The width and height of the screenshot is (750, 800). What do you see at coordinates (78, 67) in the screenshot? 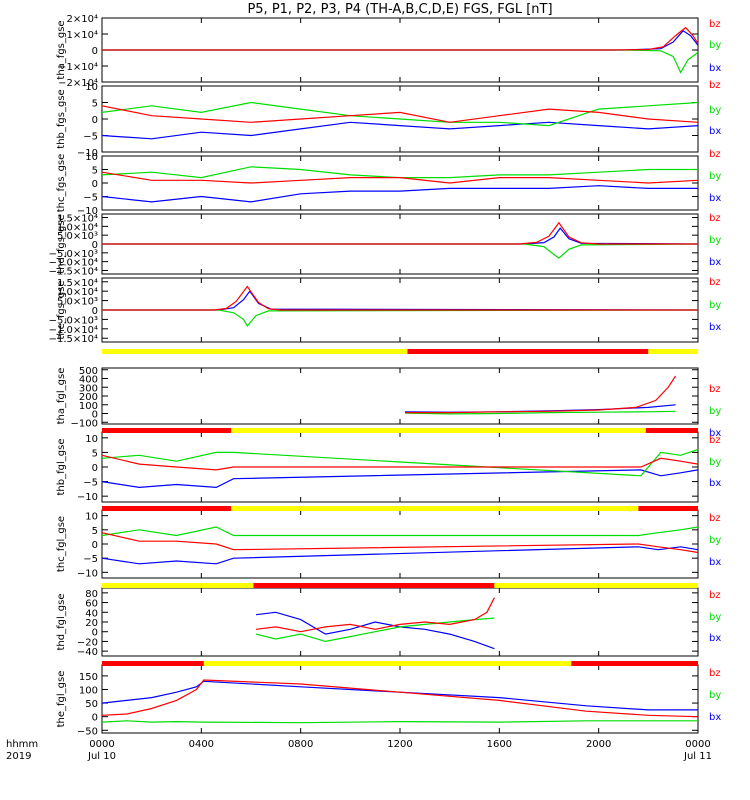
I see `y-tick-label: −1×10⁴` at bounding box center [78, 67].